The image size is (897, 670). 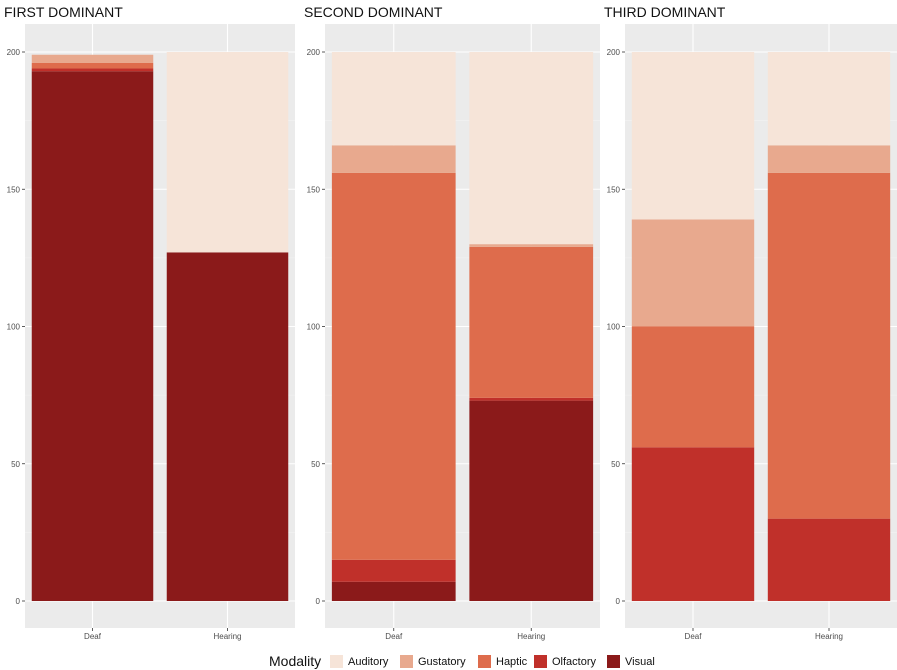 I want to click on legend-label-visual: Visual, so click(x=640, y=662).